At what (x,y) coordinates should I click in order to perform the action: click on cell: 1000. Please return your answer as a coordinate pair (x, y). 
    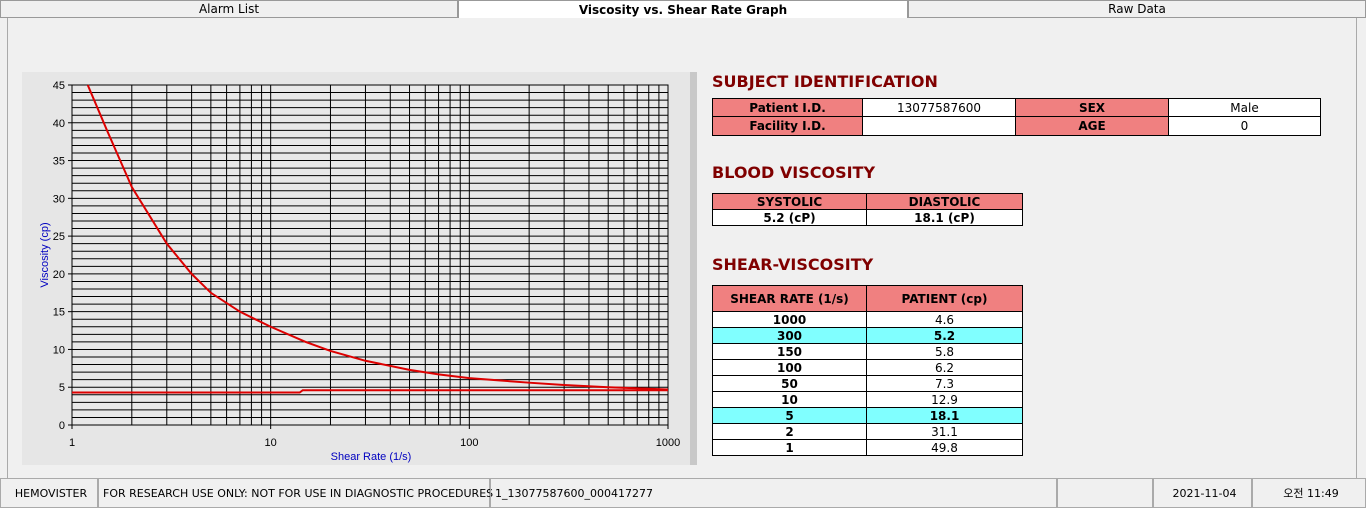
    Looking at the image, I should click on (789, 319).